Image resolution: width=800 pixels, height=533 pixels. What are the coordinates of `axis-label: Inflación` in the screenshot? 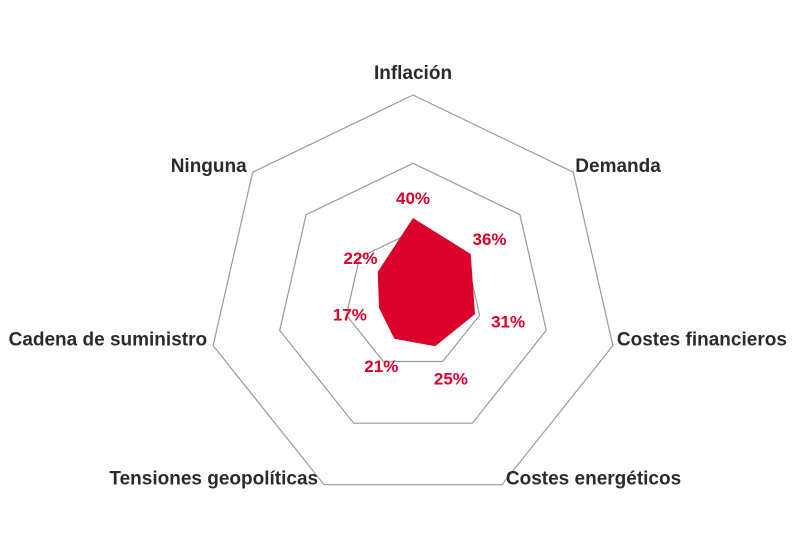 It's located at (413, 73).